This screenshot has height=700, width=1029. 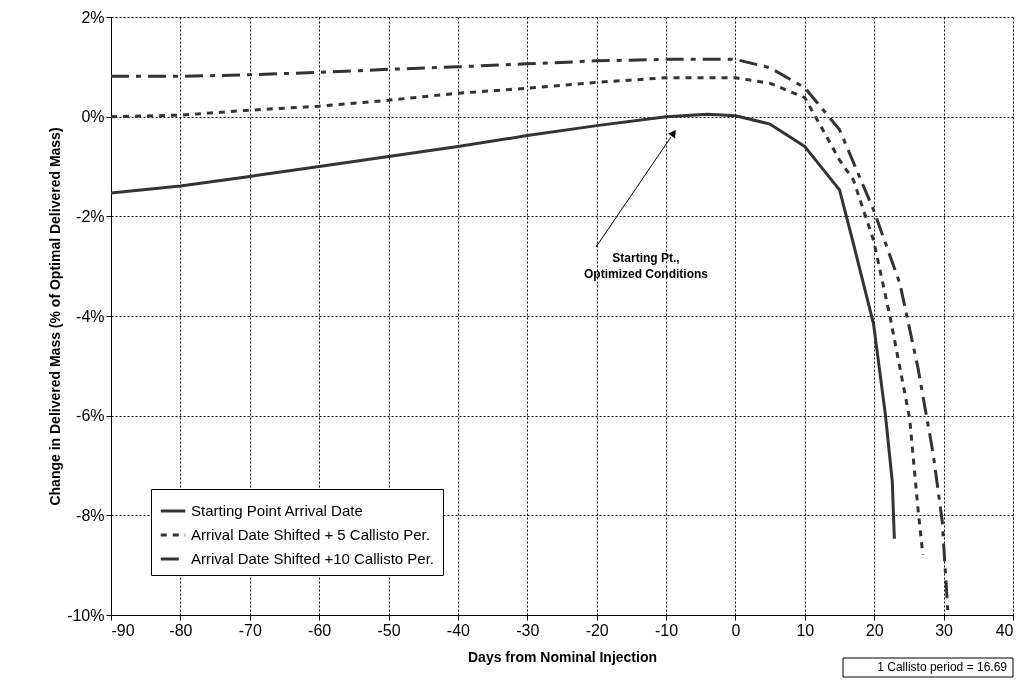 I want to click on y-tick-label: 0%, so click(x=93, y=117).